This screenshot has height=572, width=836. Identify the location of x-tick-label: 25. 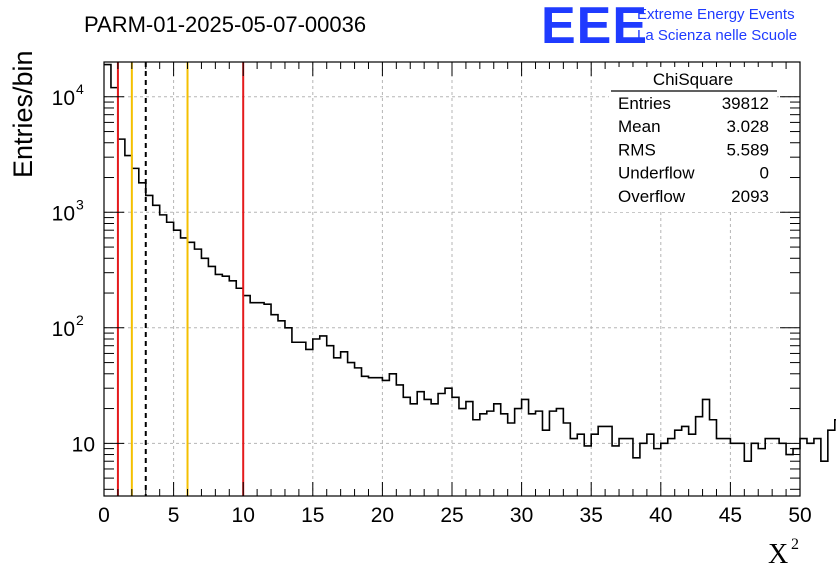
(451, 515).